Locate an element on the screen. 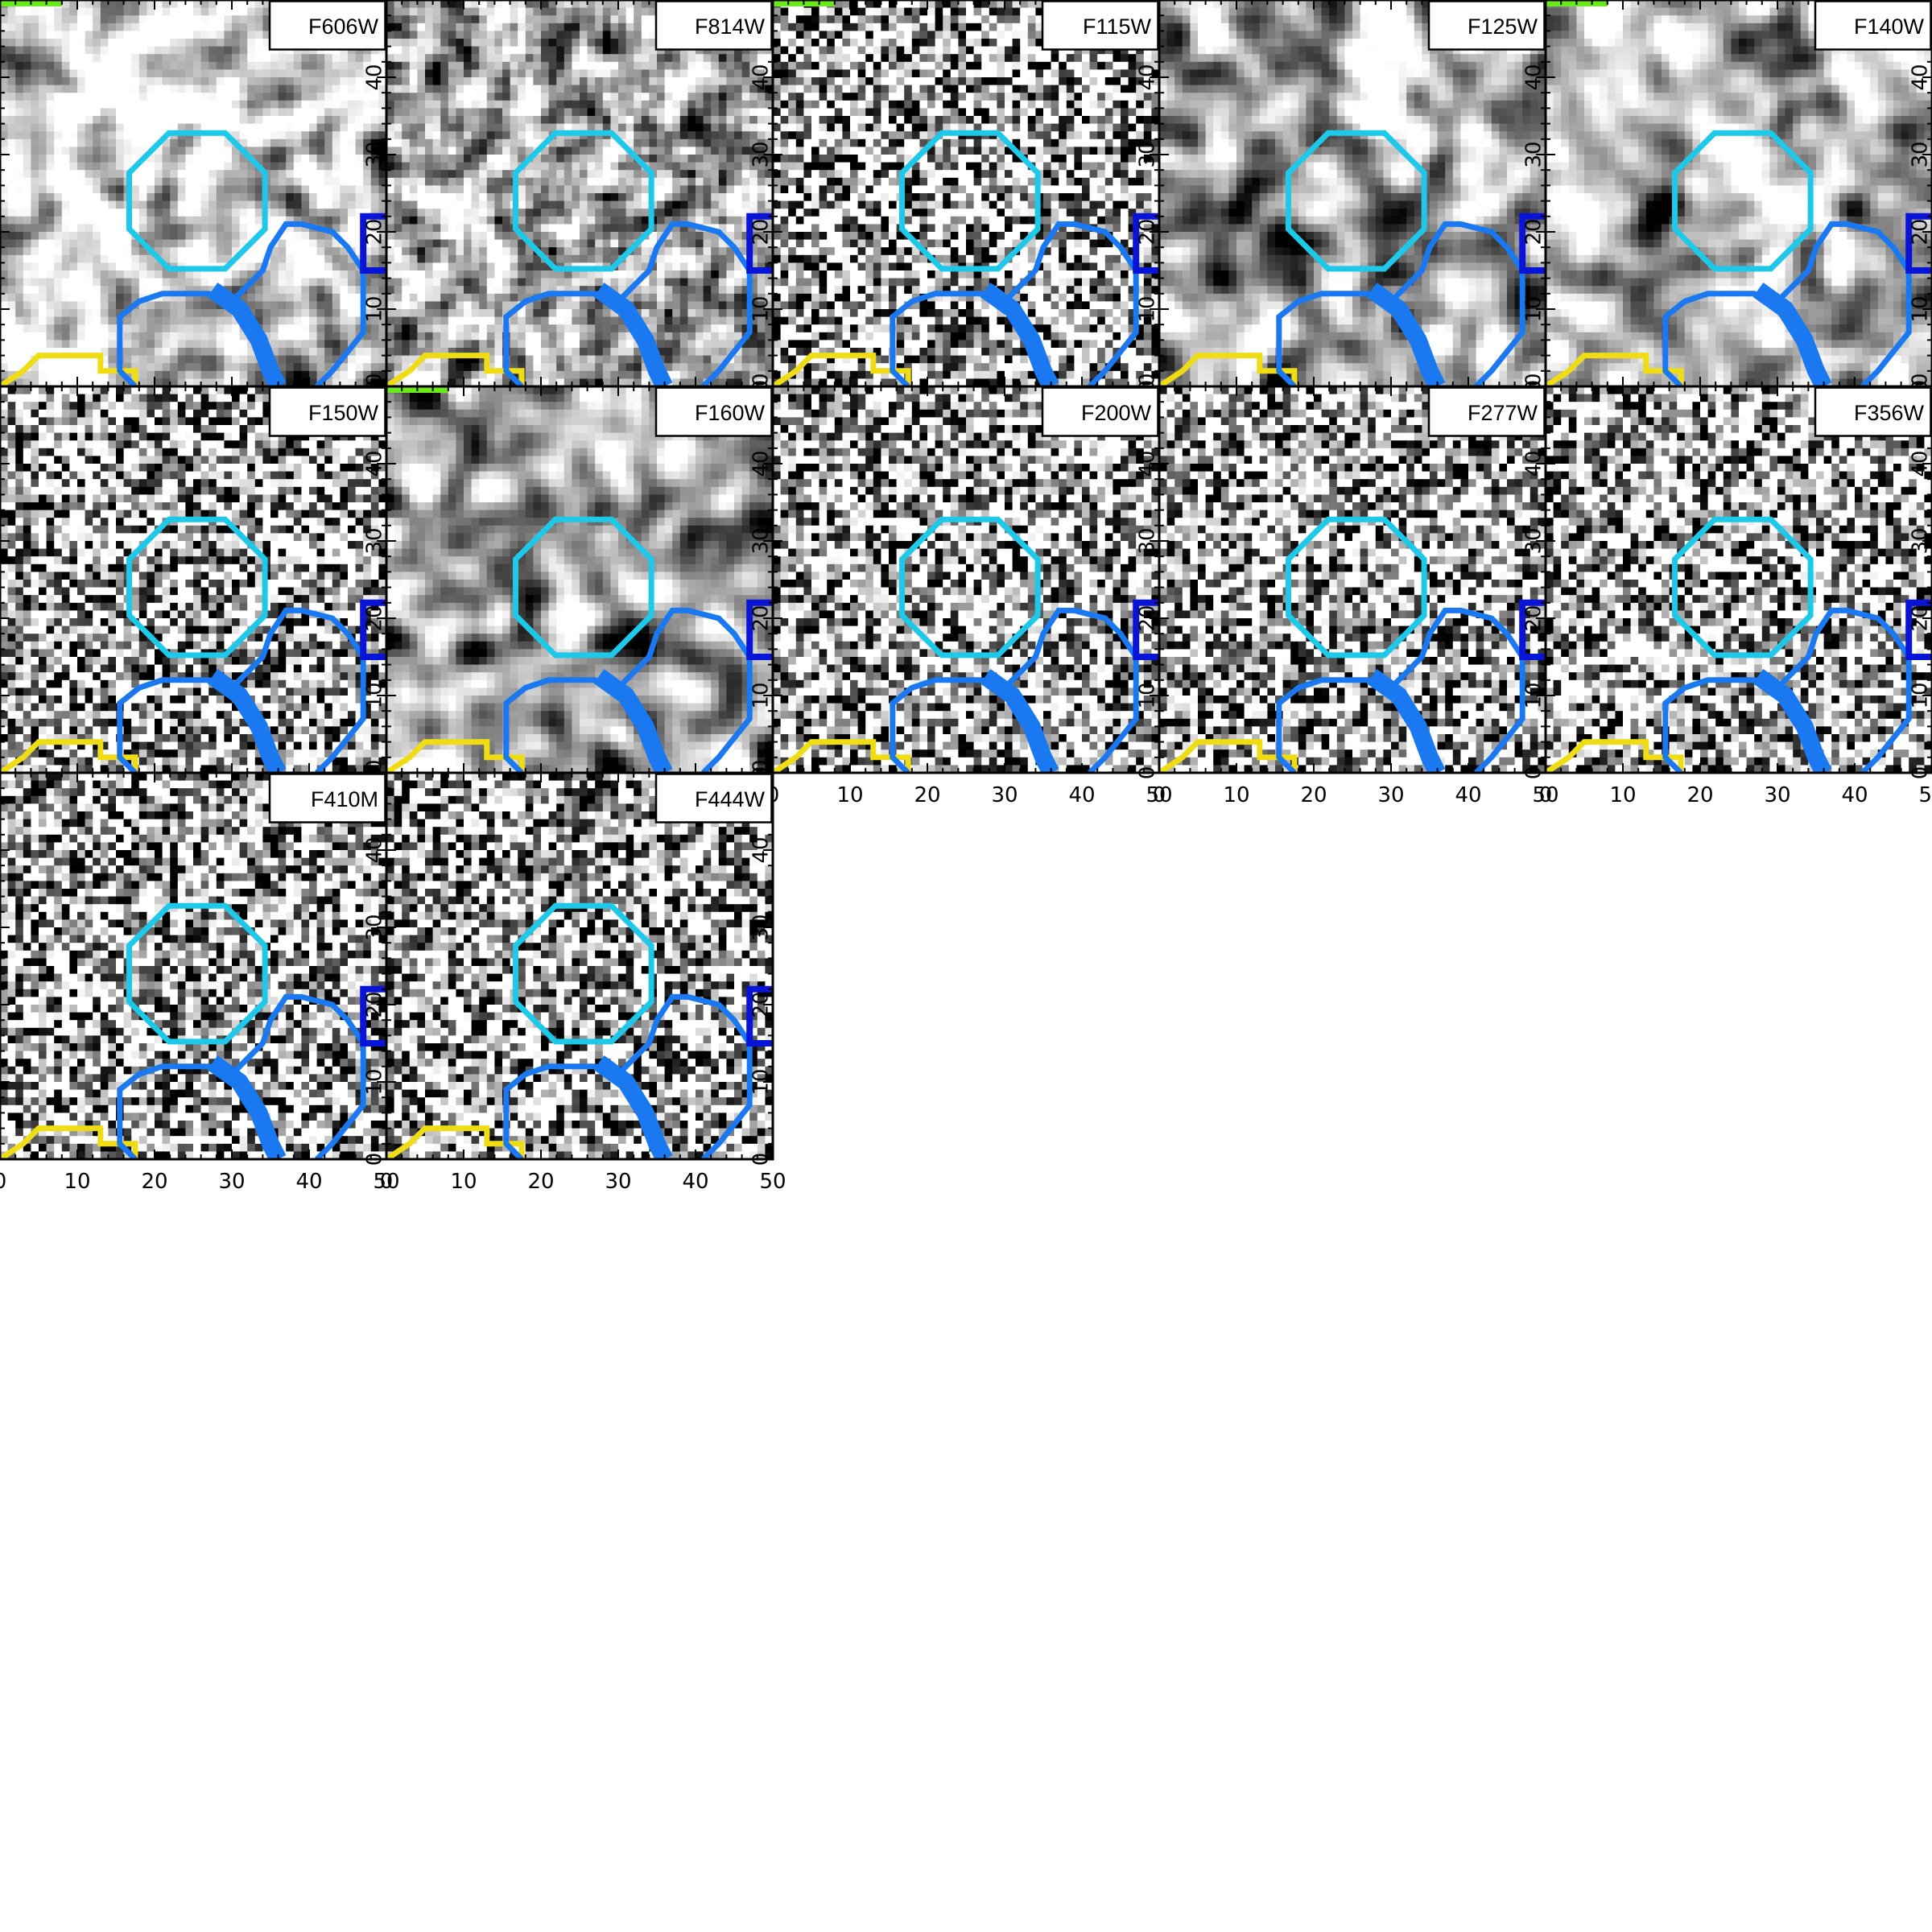 The height and width of the screenshot is (1932, 1932). band-label: F115W is located at coordinates (1117, 26).